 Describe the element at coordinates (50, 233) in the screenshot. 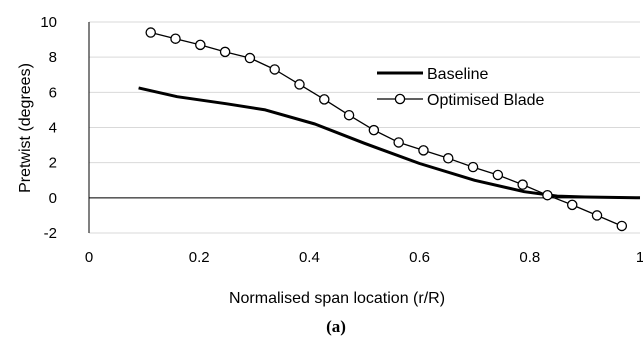

I see `y-tick-label: -2` at that location.